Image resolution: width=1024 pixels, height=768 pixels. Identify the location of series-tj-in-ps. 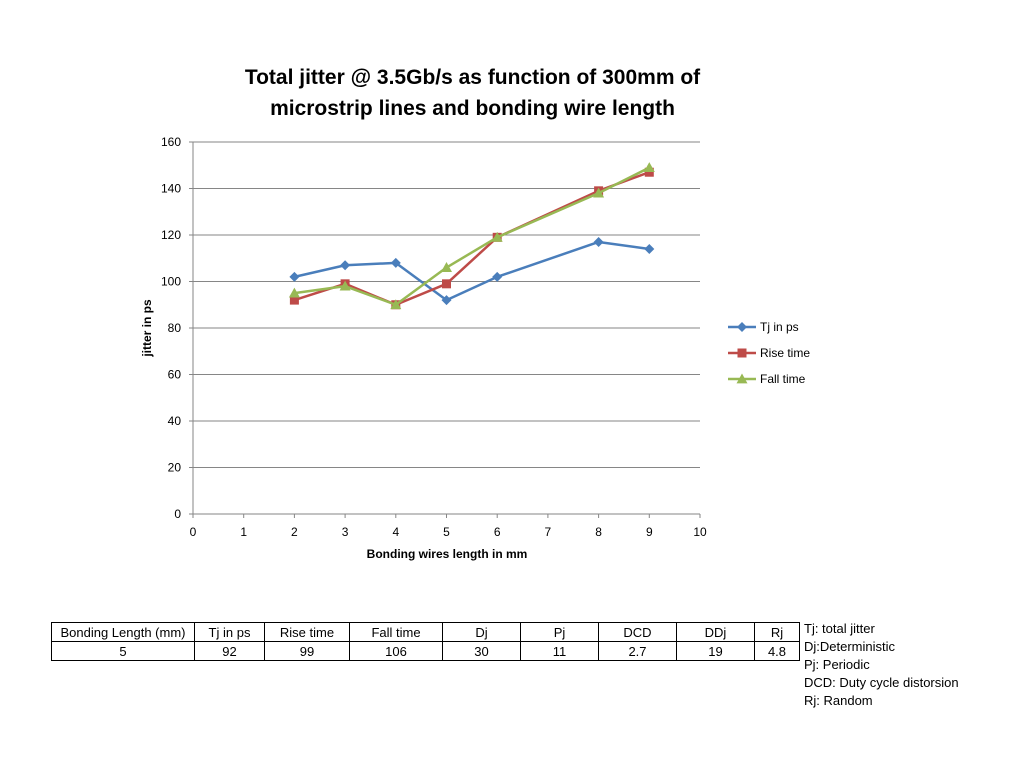
(472, 271).